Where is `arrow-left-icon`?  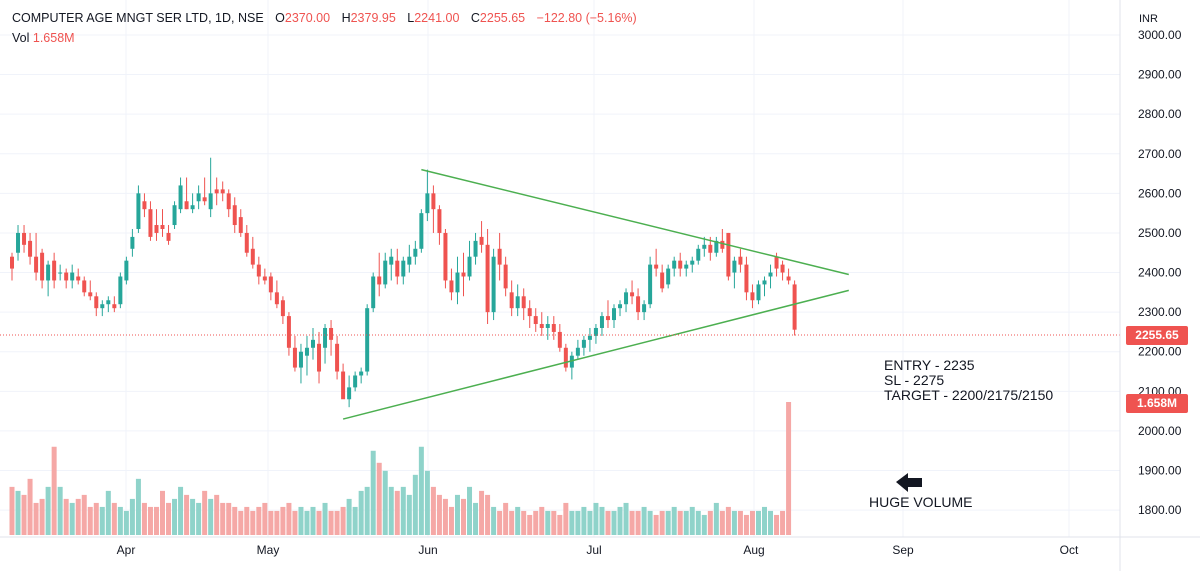
arrow-left-icon is located at coordinates (909, 482).